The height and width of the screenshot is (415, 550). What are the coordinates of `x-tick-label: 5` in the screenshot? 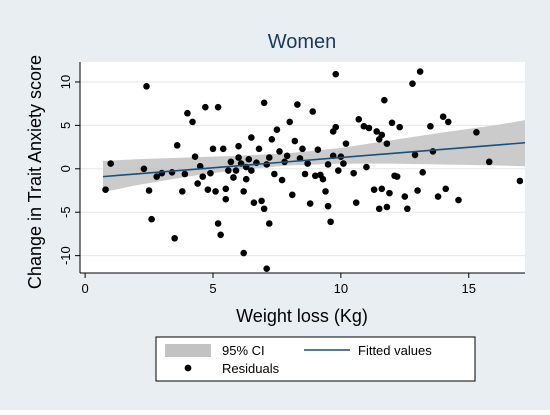 It's located at (212, 288).